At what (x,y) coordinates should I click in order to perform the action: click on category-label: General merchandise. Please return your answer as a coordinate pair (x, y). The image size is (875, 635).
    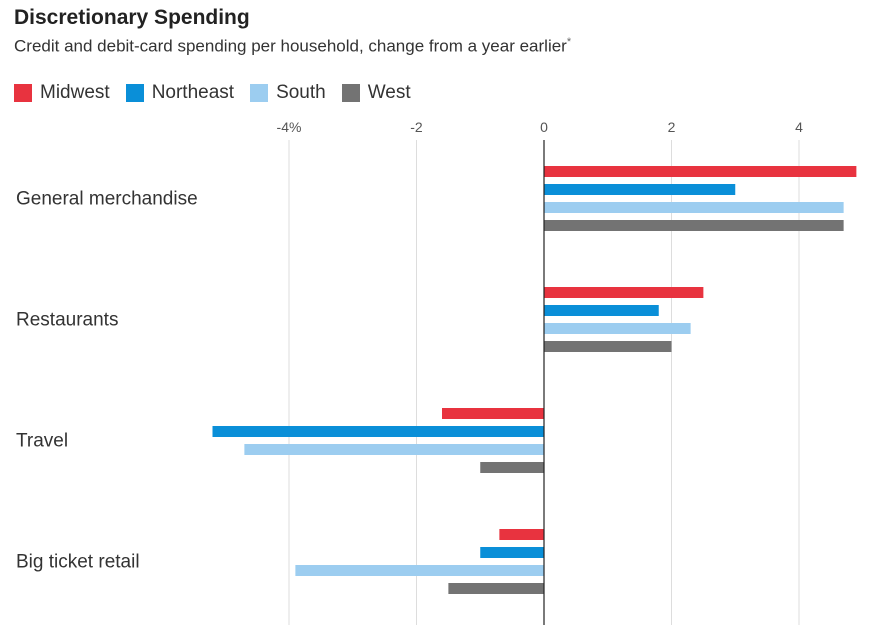
    Looking at the image, I should click on (107, 199).